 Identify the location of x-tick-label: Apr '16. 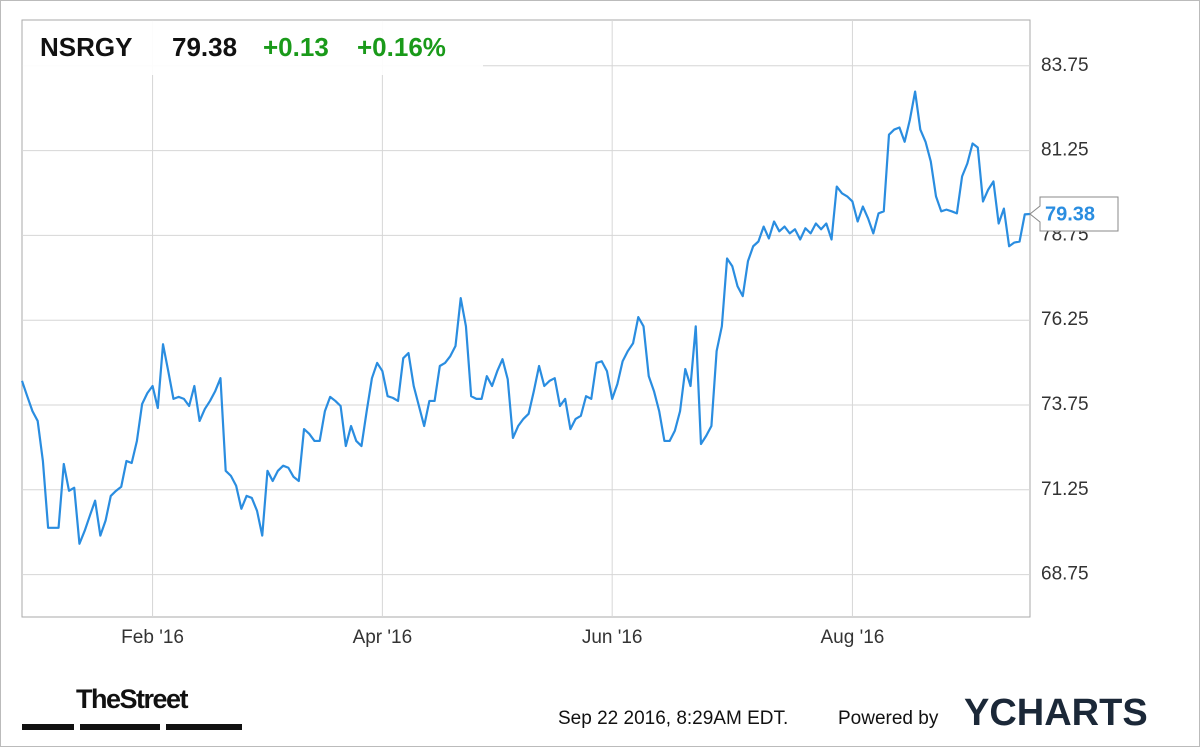
(383, 637).